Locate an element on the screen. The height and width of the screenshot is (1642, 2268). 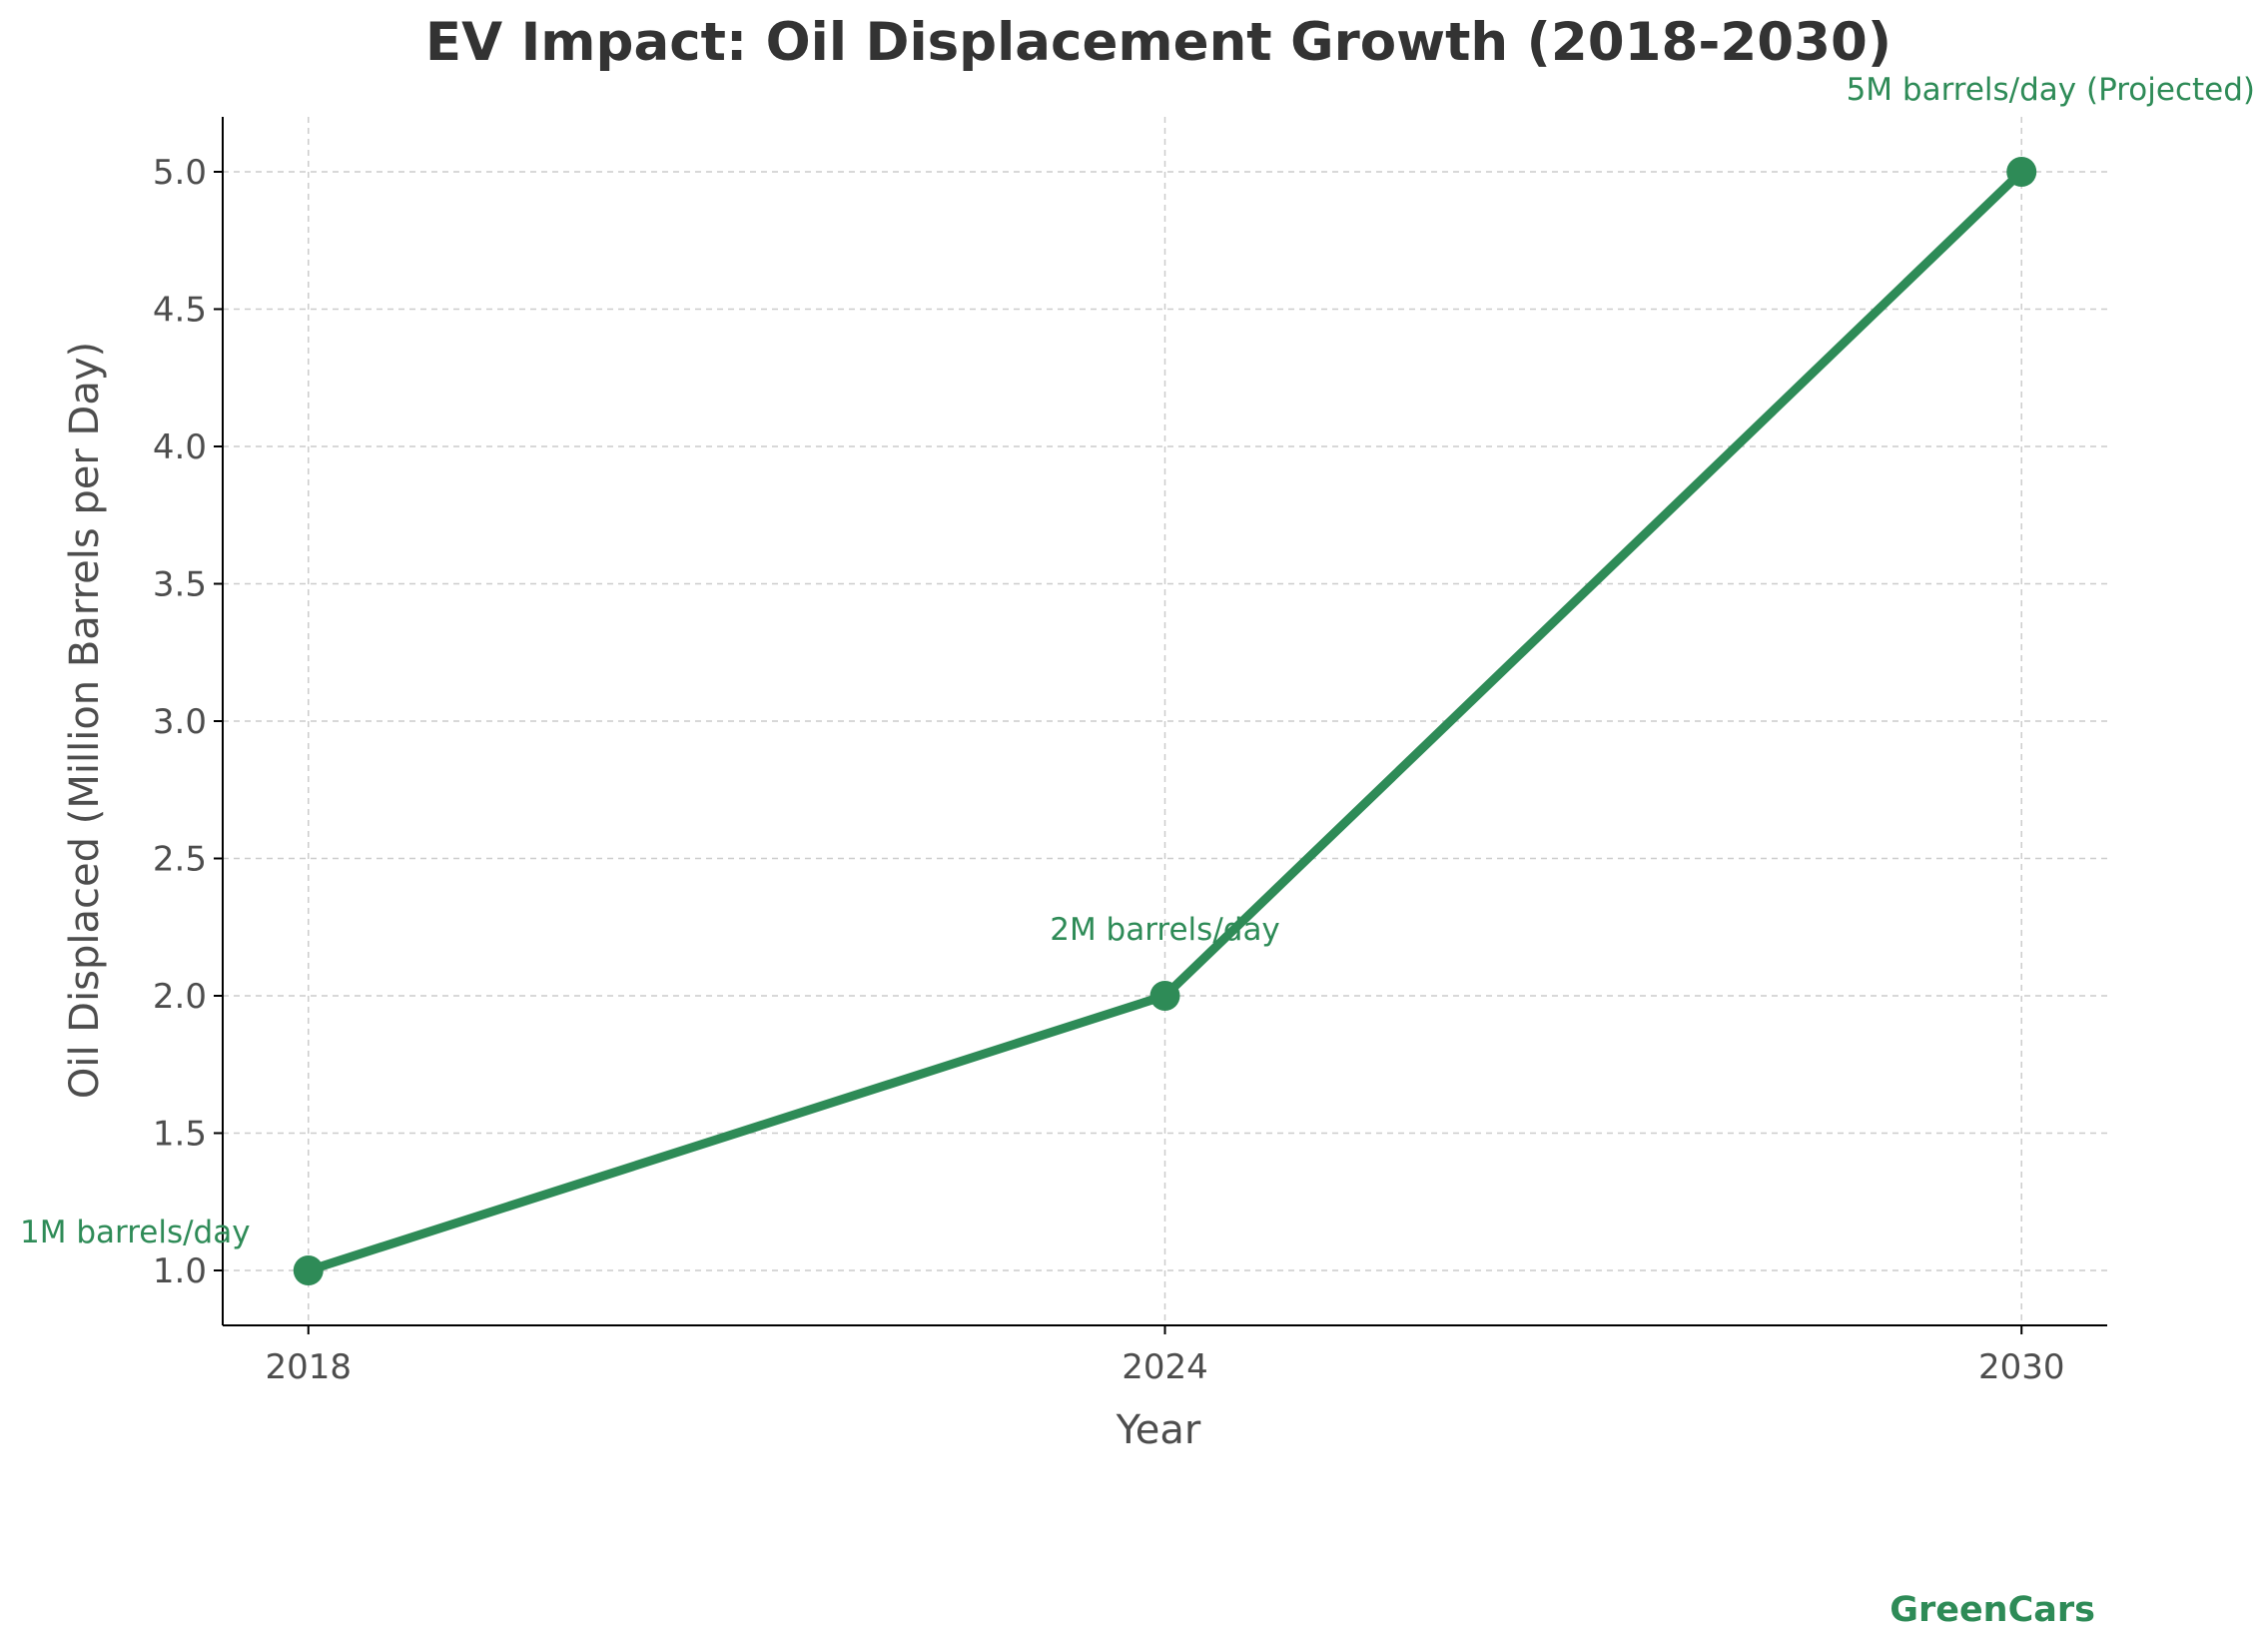
y-axis-label: Oil Displaced (Million Barrels per Day) is located at coordinates (85, 720).